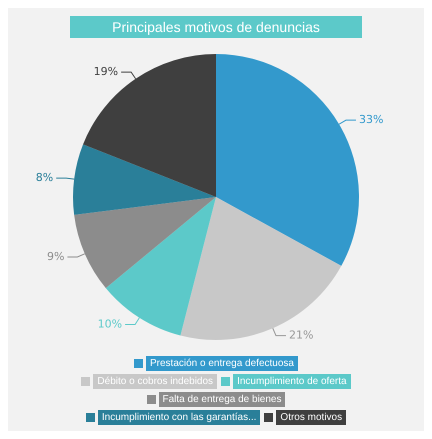  What do you see at coordinates (55, 256) in the screenshot?
I see `data-label: 9%` at bounding box center [55, 256].